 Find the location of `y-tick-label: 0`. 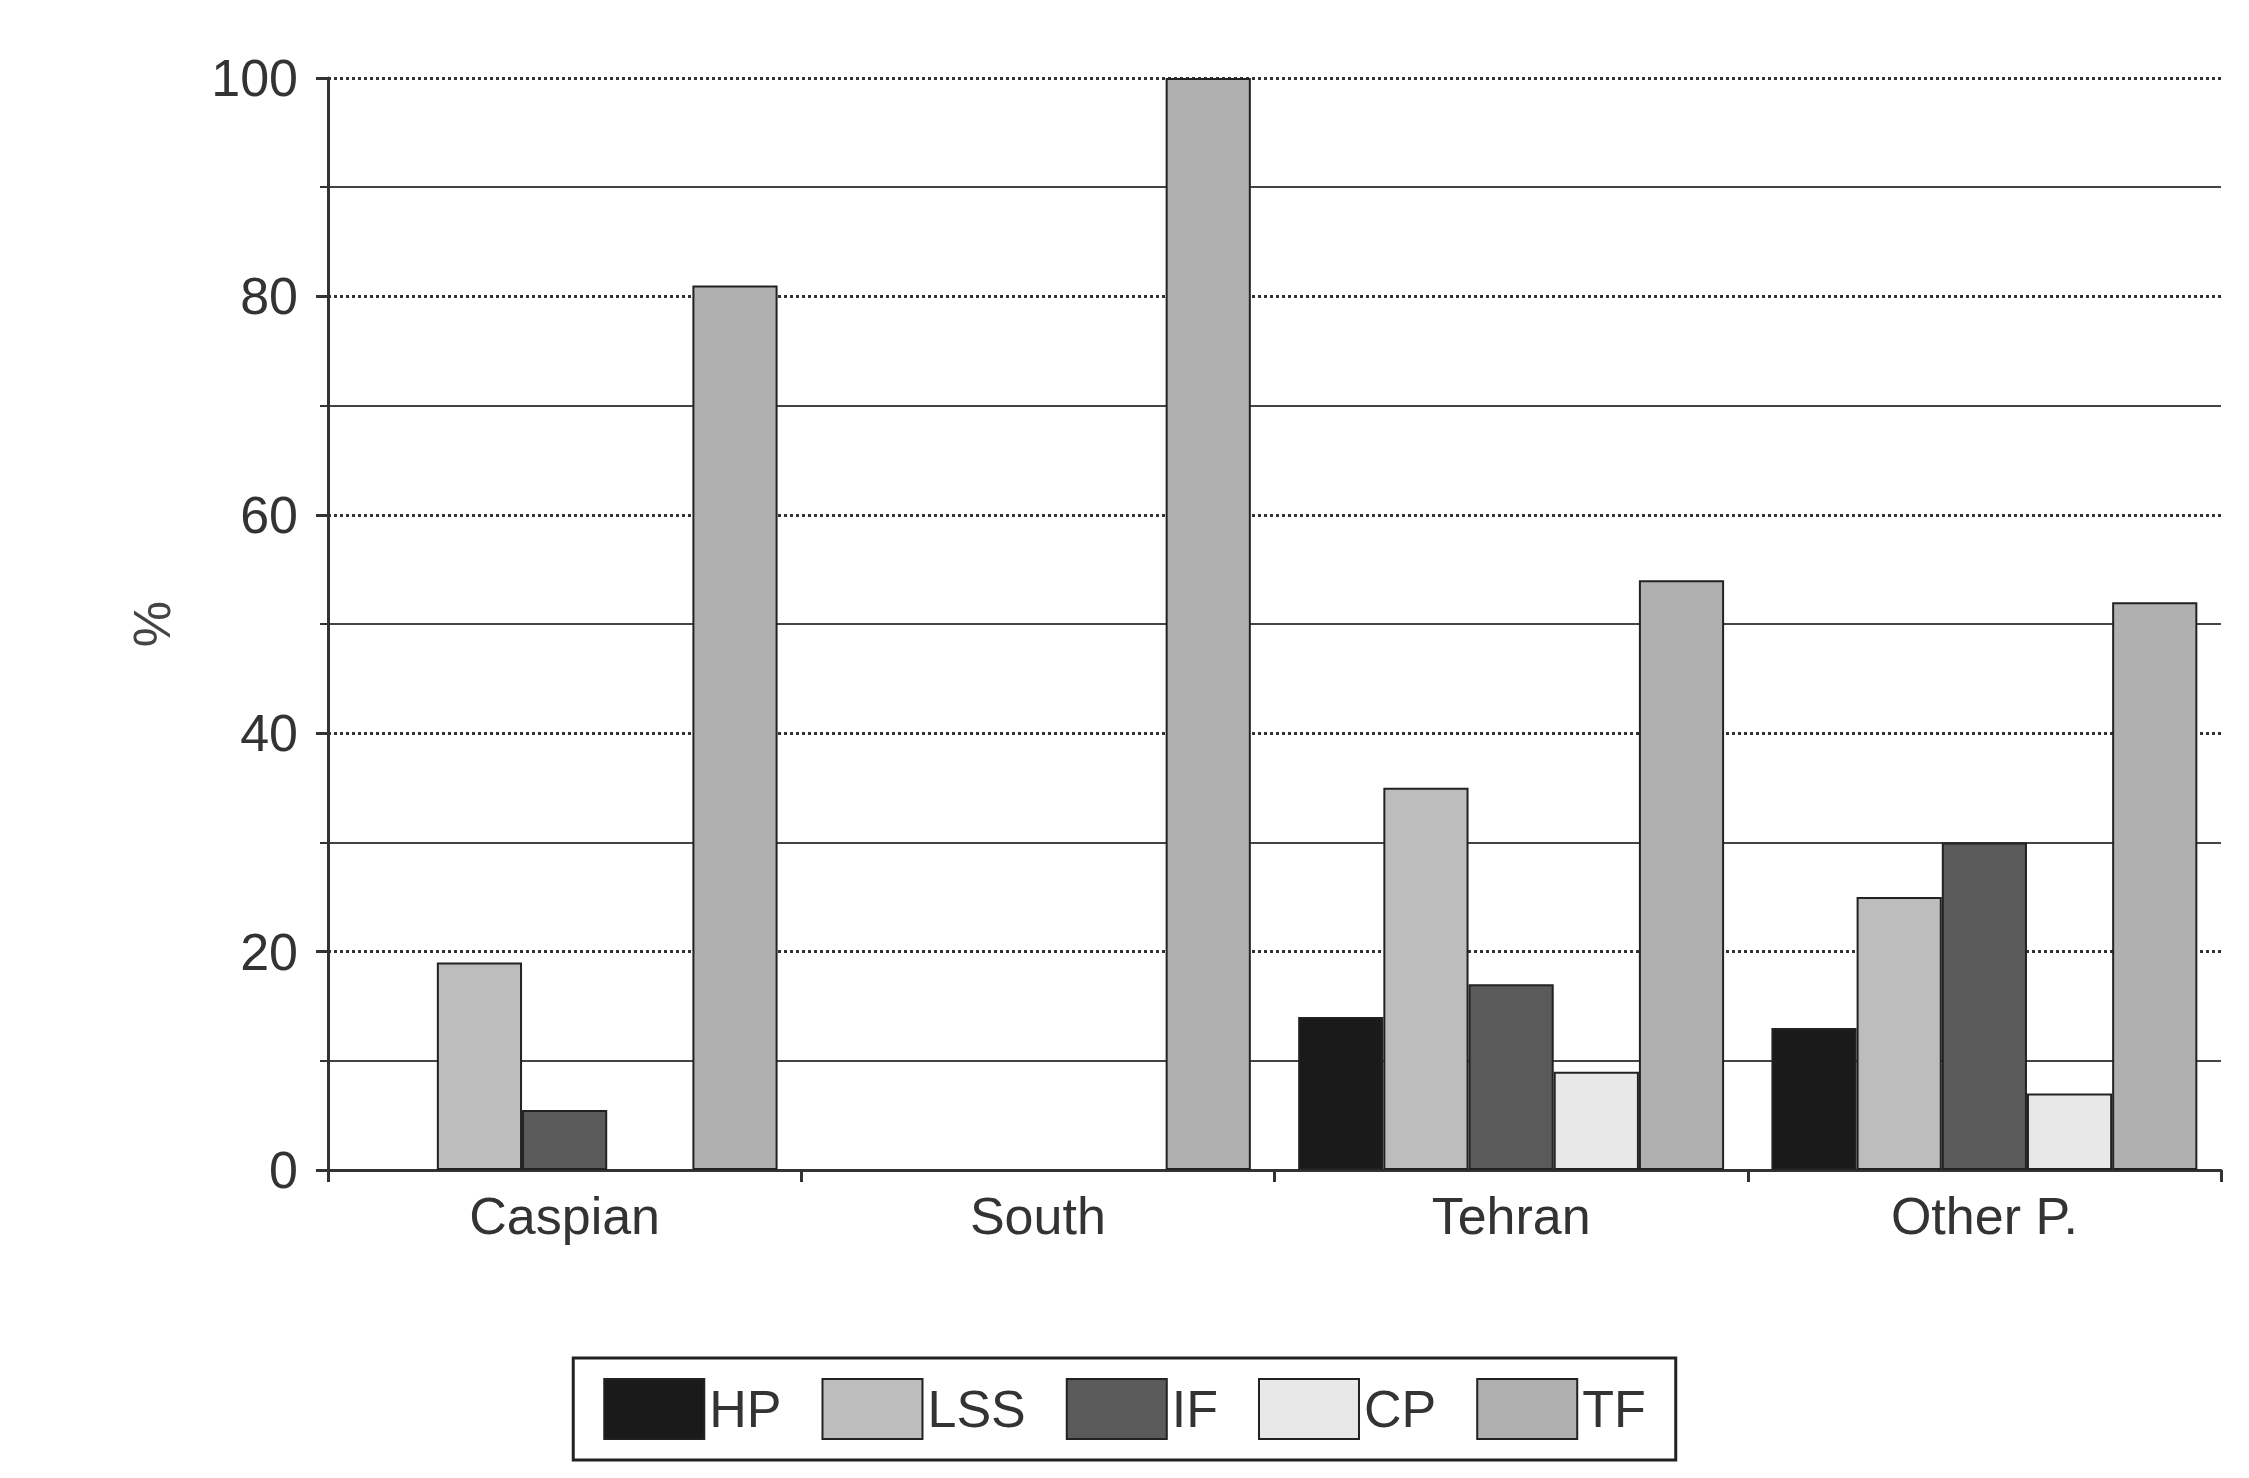

y-tick-label: 0 is located at coordinates (283, 1170).